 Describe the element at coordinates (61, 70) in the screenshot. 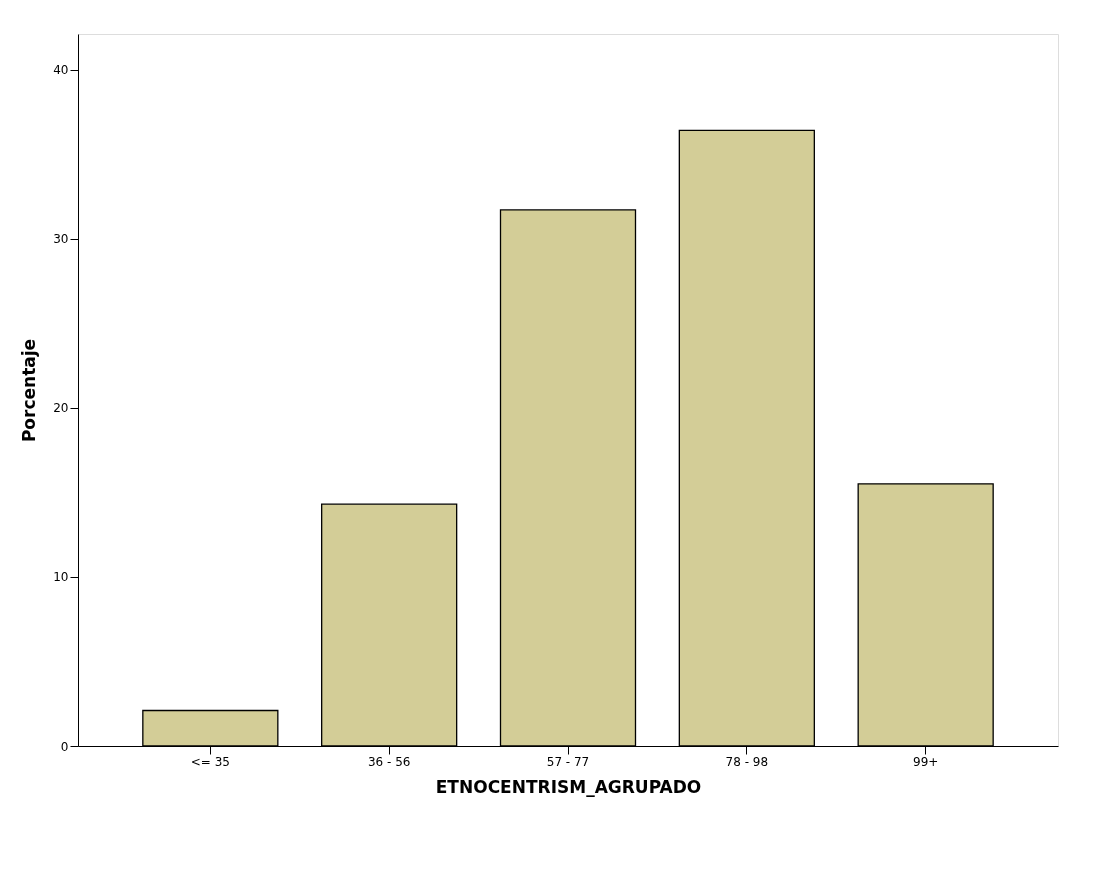

I see `y-tick-label: 40` at that location.